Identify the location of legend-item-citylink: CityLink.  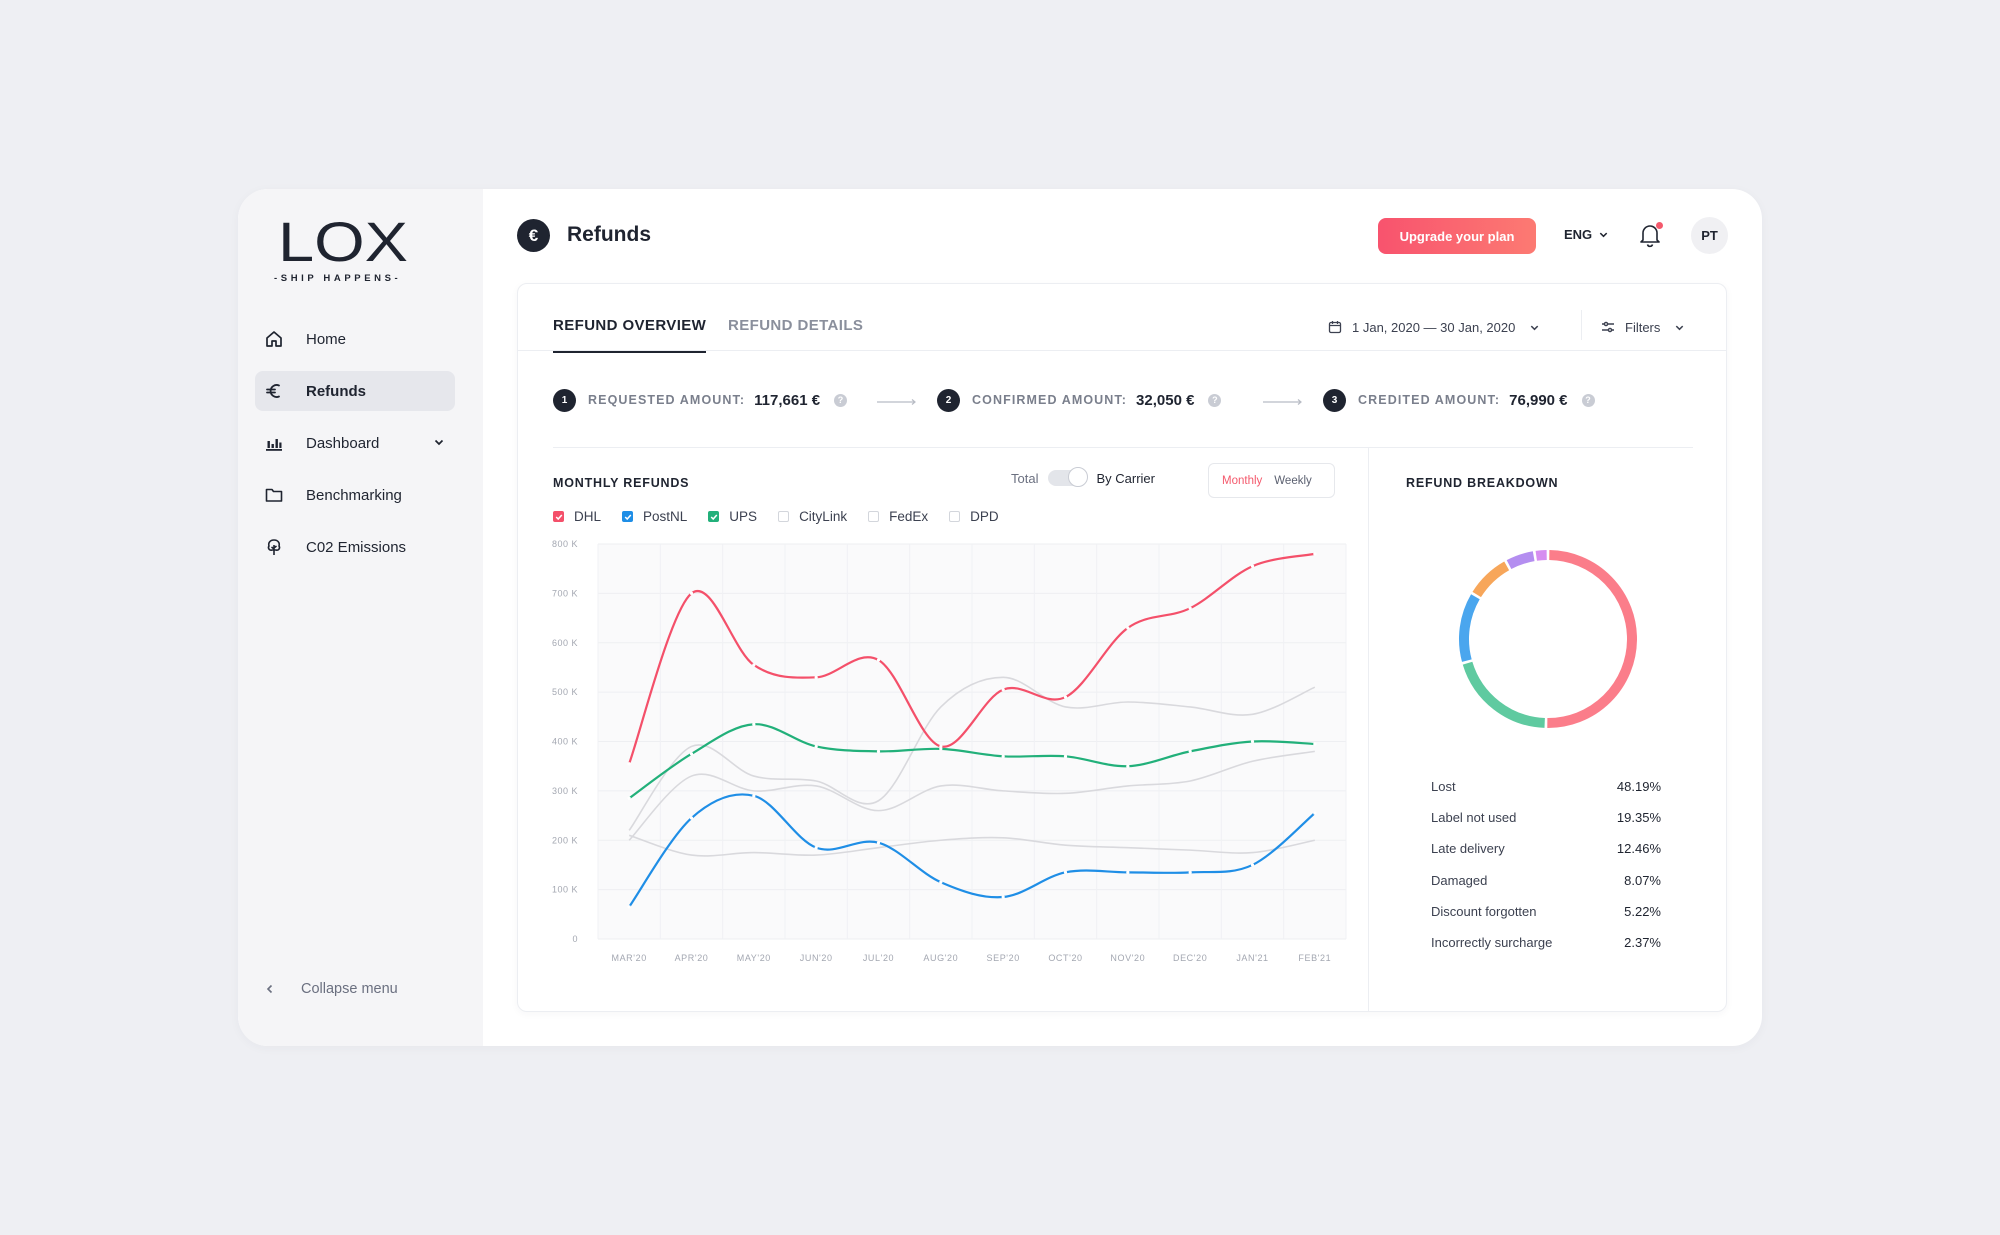
(812, 516).